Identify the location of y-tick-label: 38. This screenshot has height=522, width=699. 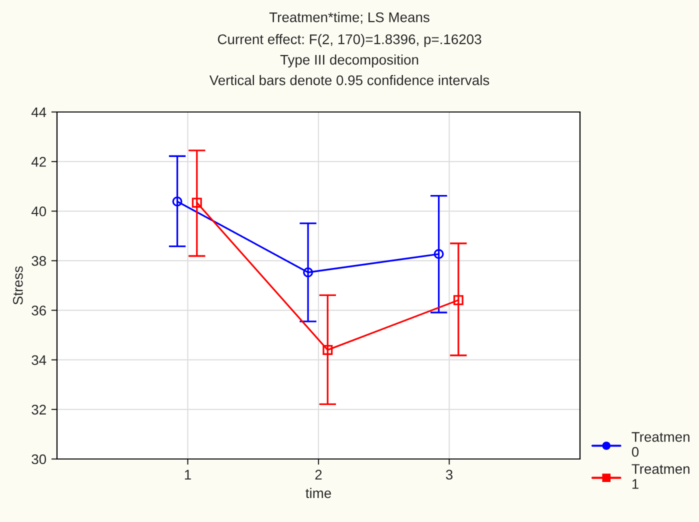
(39, 261).